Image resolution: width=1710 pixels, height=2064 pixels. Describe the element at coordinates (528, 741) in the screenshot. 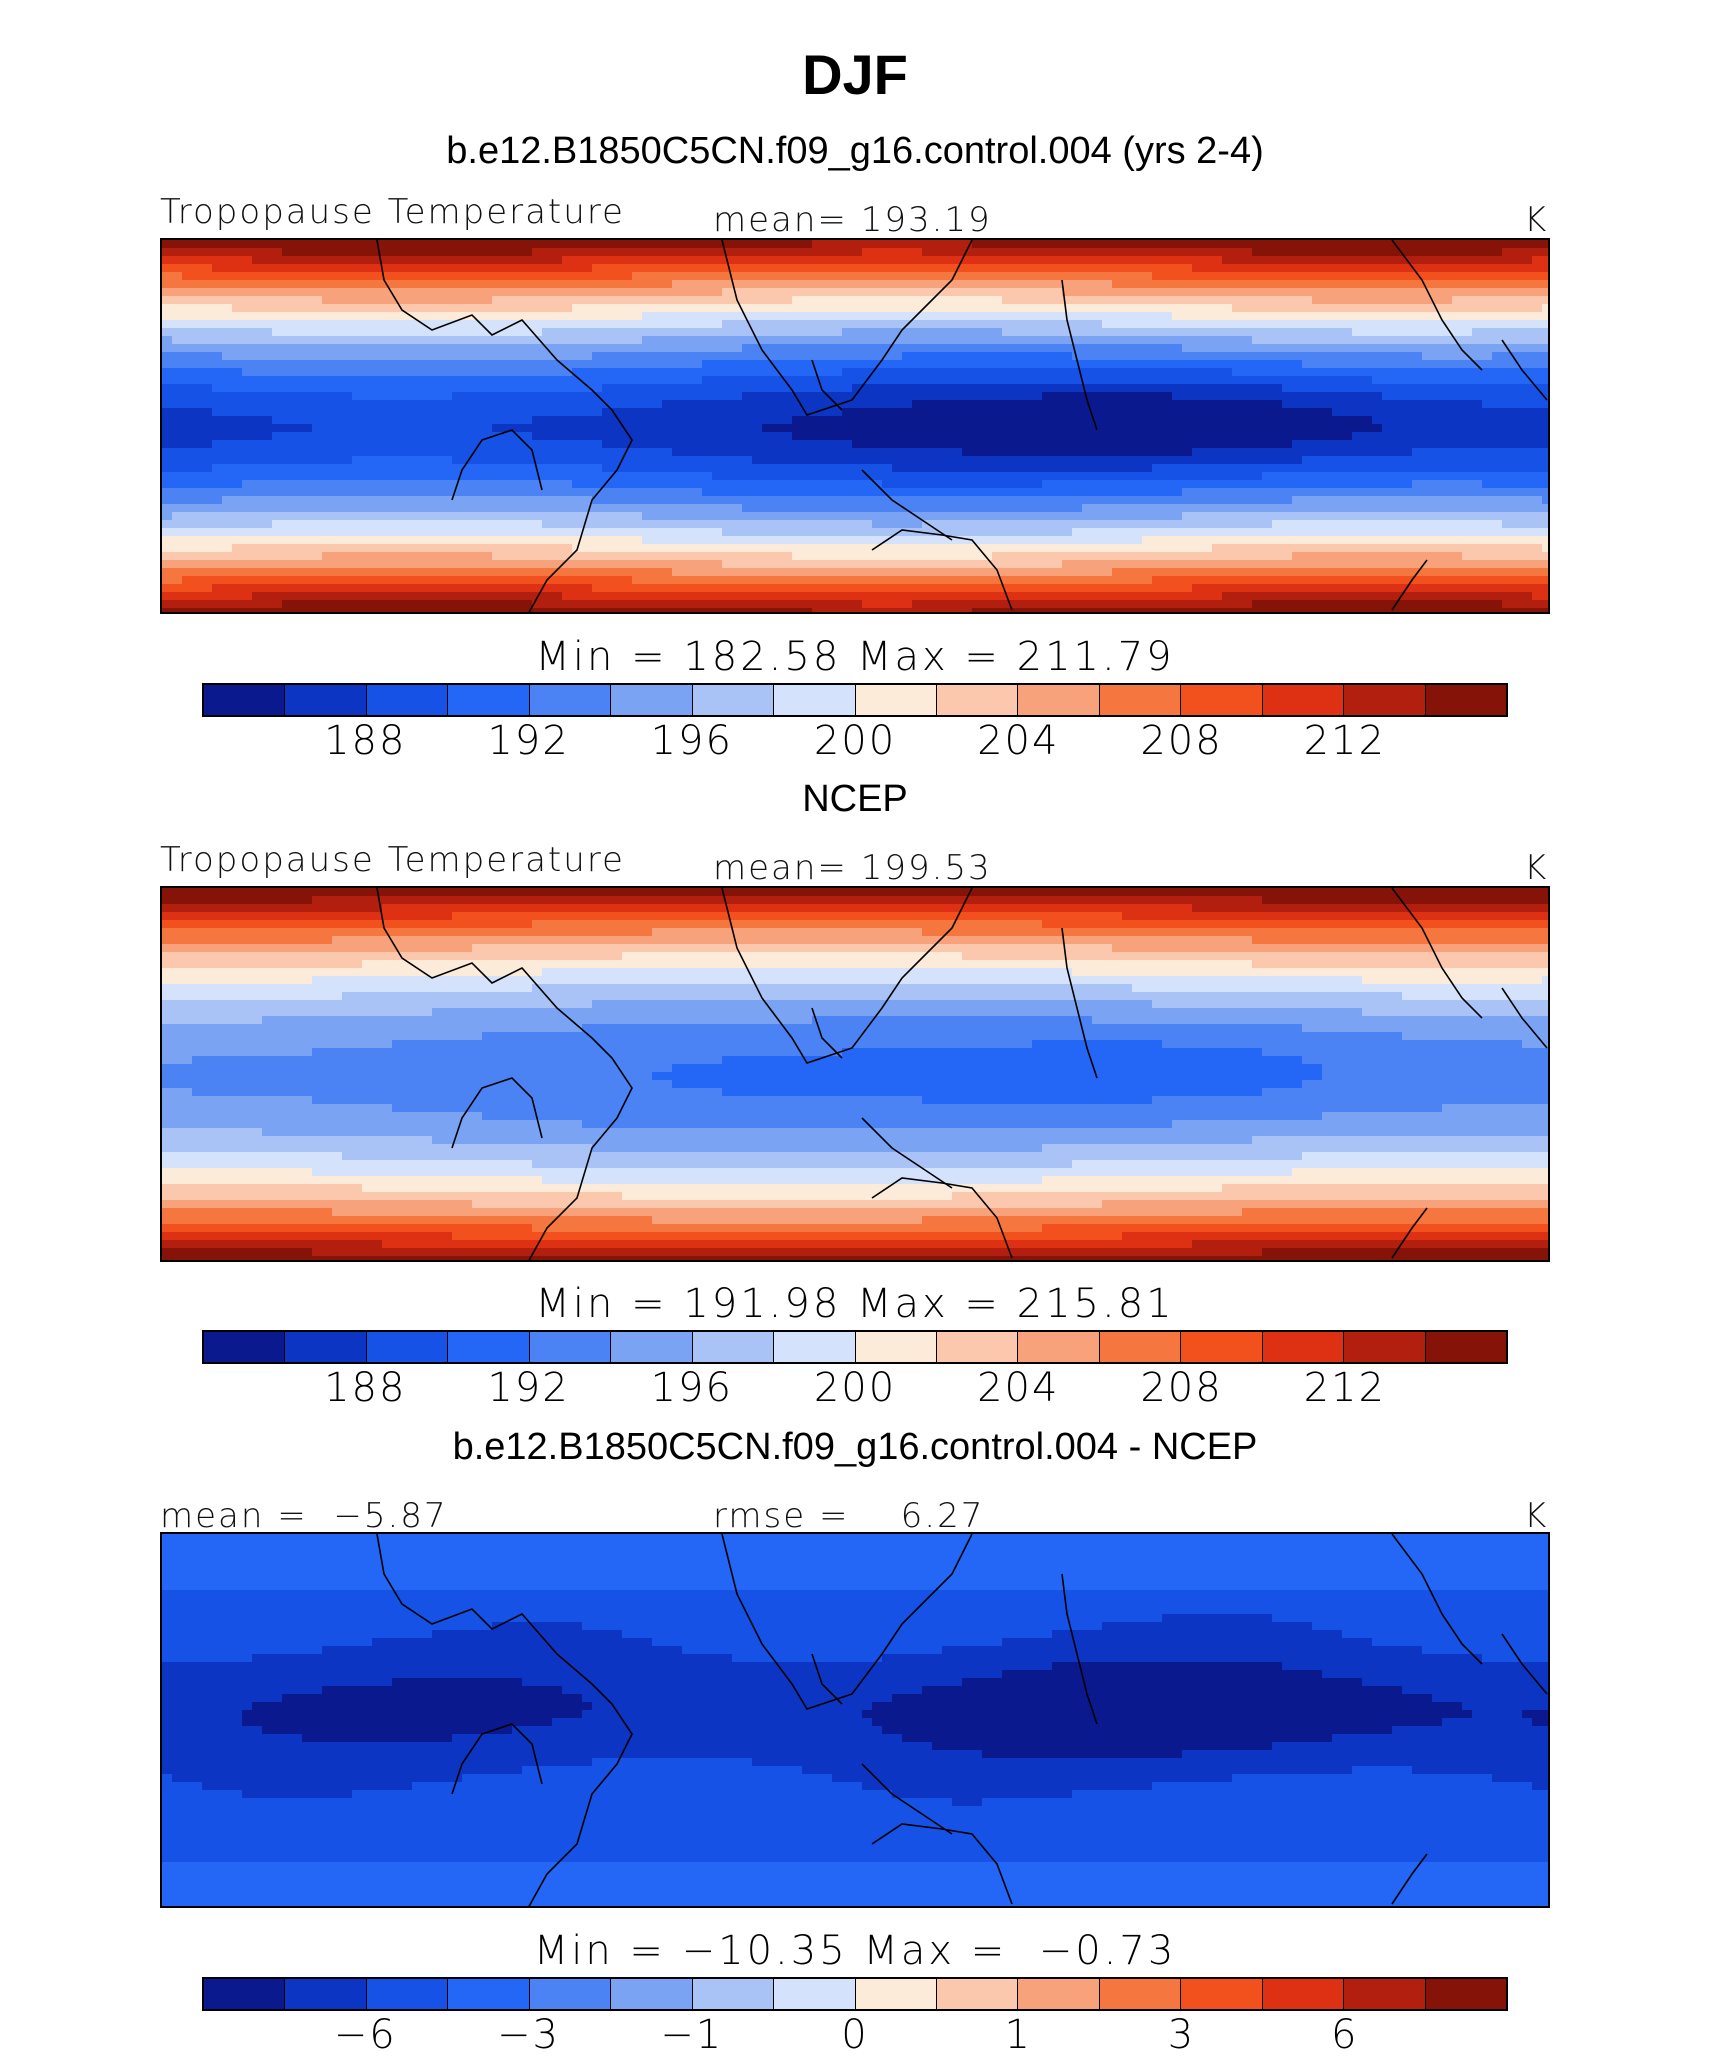

I see `colorbar-tick-label: 192` at that location.